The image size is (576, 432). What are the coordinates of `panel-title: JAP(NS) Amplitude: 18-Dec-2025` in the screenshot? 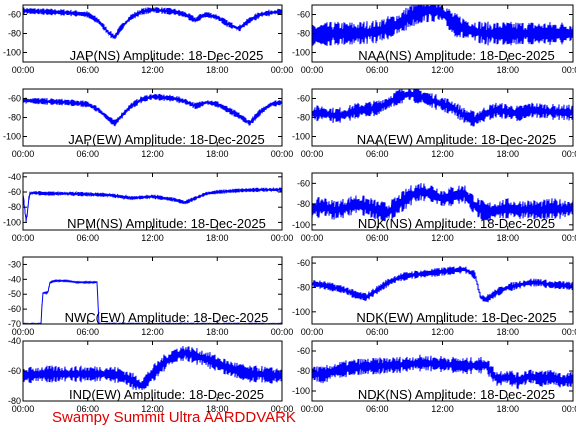 It's located at (167, 55).